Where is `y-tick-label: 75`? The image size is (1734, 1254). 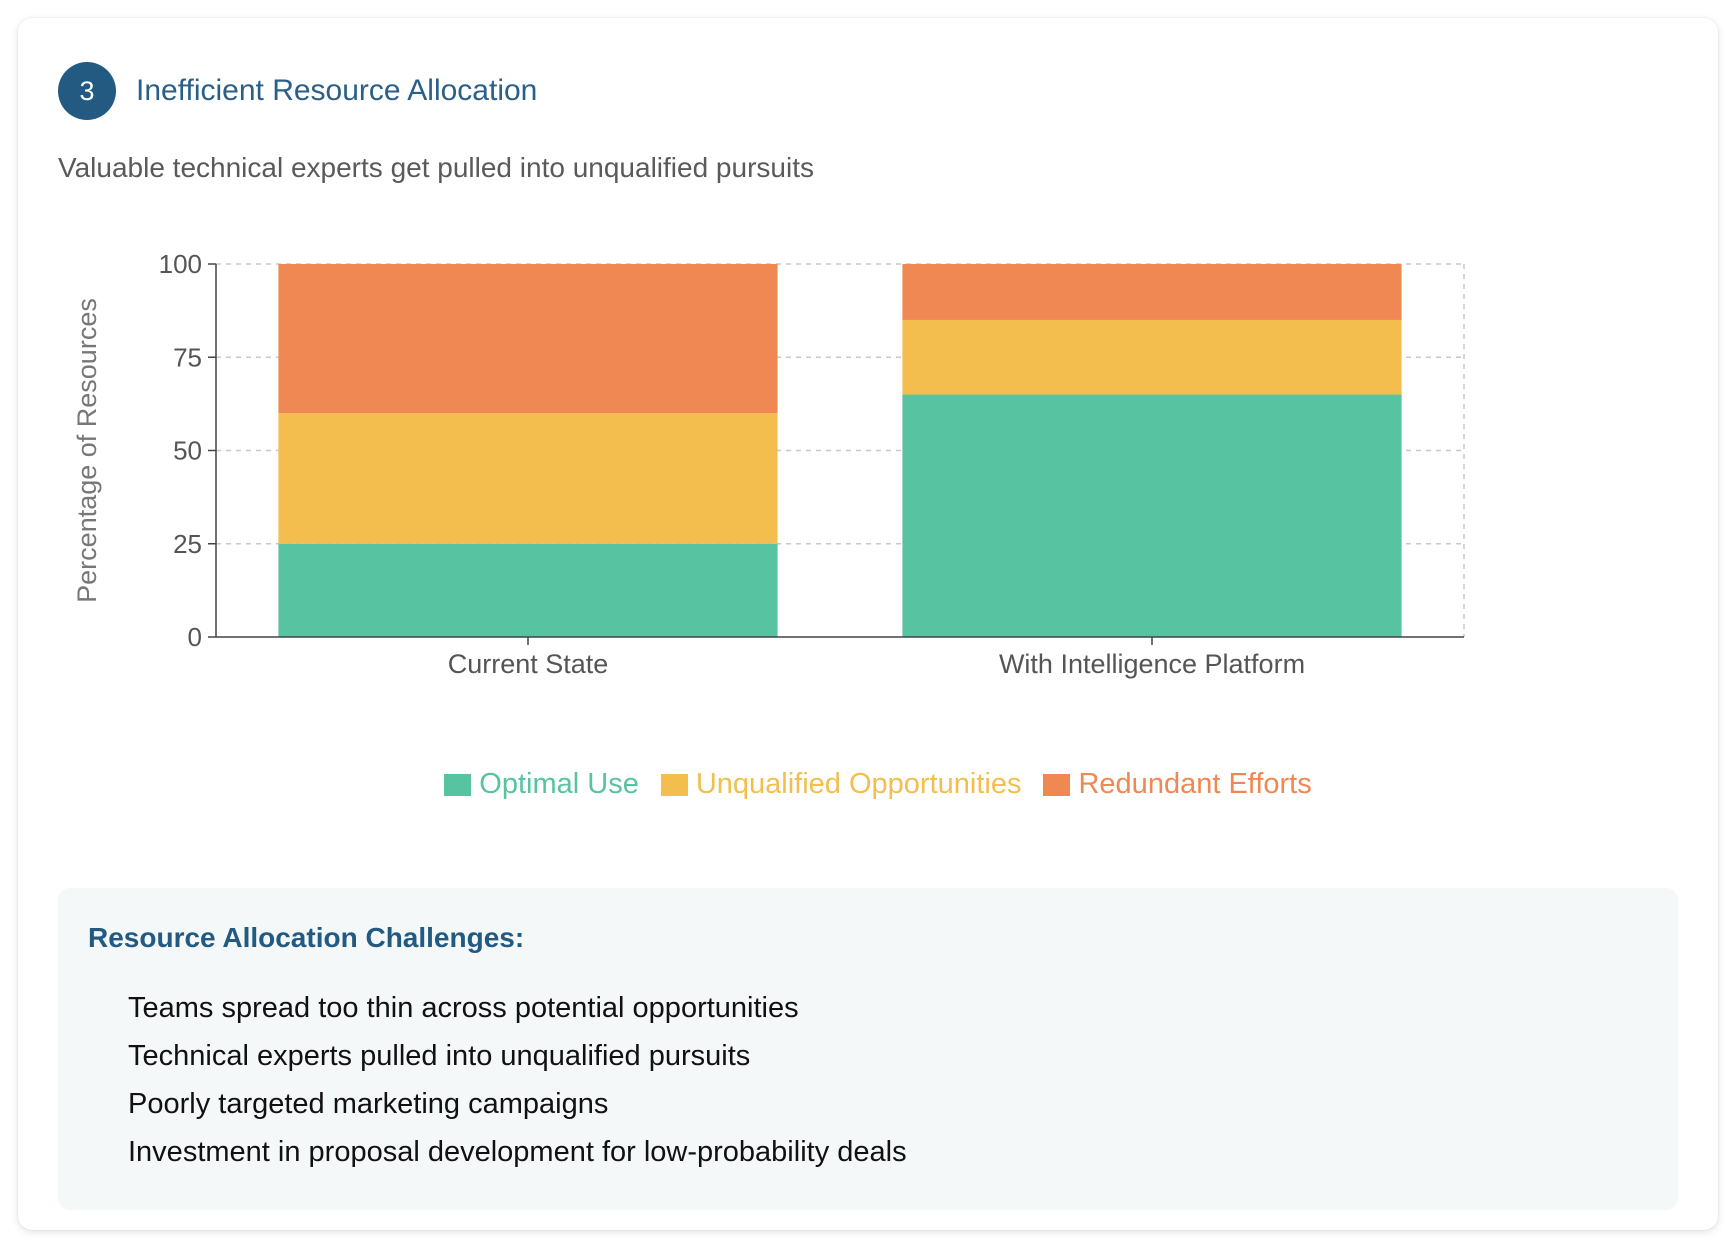
y-tick-label: 75 is located at coordinates (187, 357).